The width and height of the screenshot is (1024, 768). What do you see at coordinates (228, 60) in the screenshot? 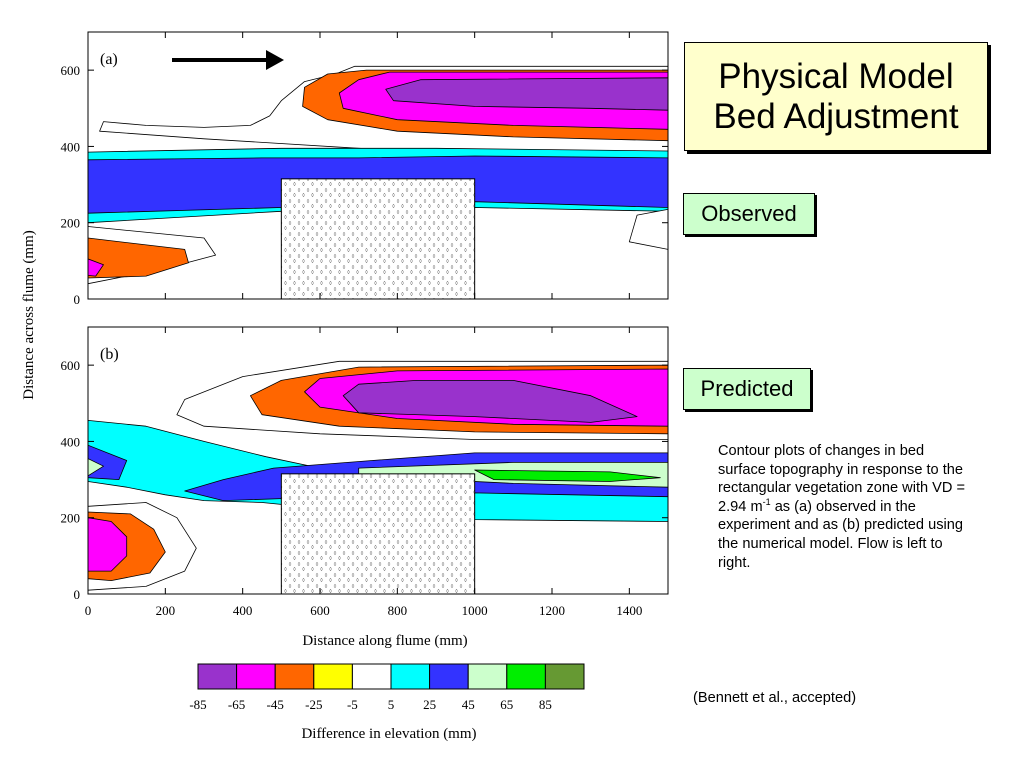
I see `flow-direction-arrow` at bounding box center [228, 60].